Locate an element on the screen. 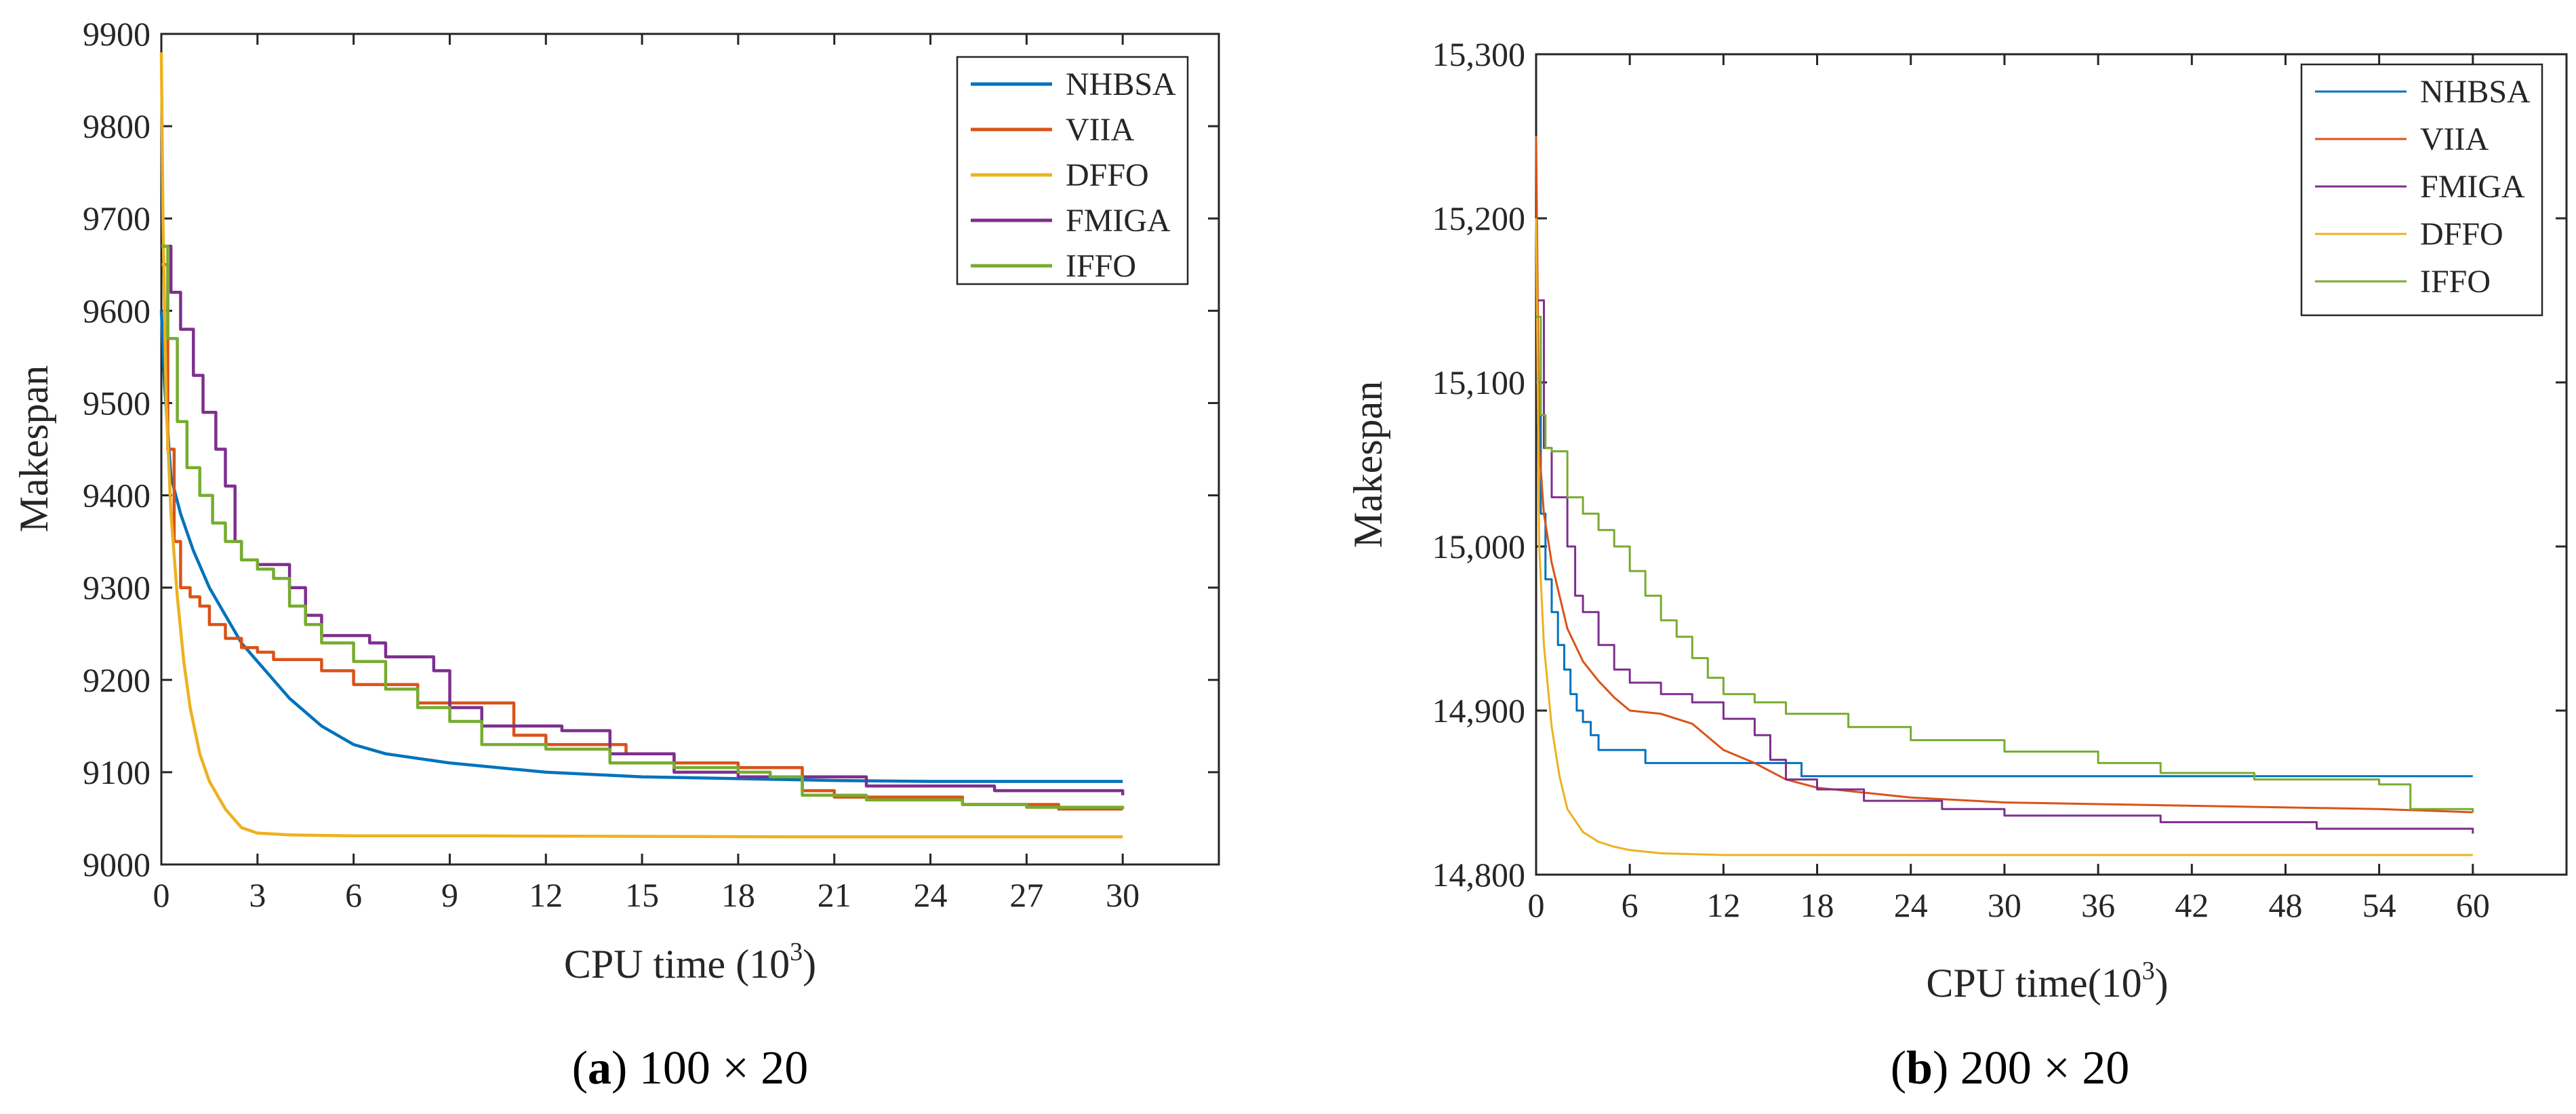 This screenshot has height=1114, width=2576. legend: NHBSA VIIA FMIGA DFFO IFFO is located at coordinates (2421, 190).